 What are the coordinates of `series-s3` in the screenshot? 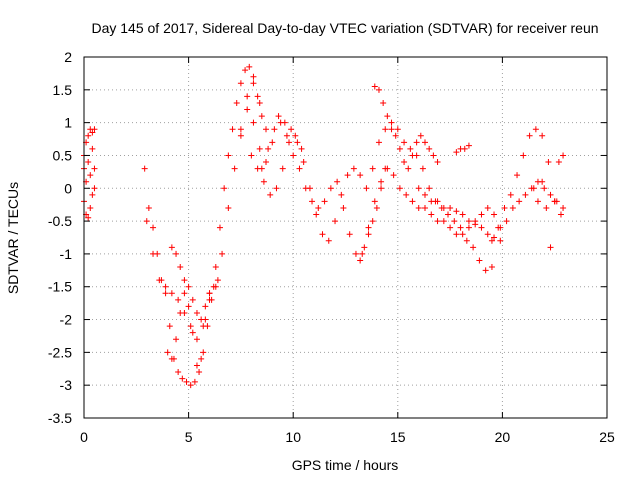 It's located at (89, 165).